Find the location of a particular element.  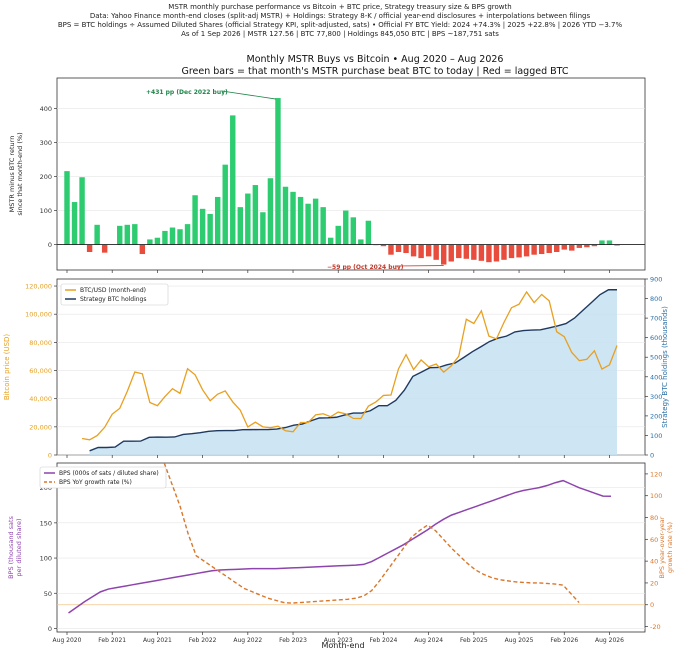

annotation-arrow is located at coordinates (249, 95).